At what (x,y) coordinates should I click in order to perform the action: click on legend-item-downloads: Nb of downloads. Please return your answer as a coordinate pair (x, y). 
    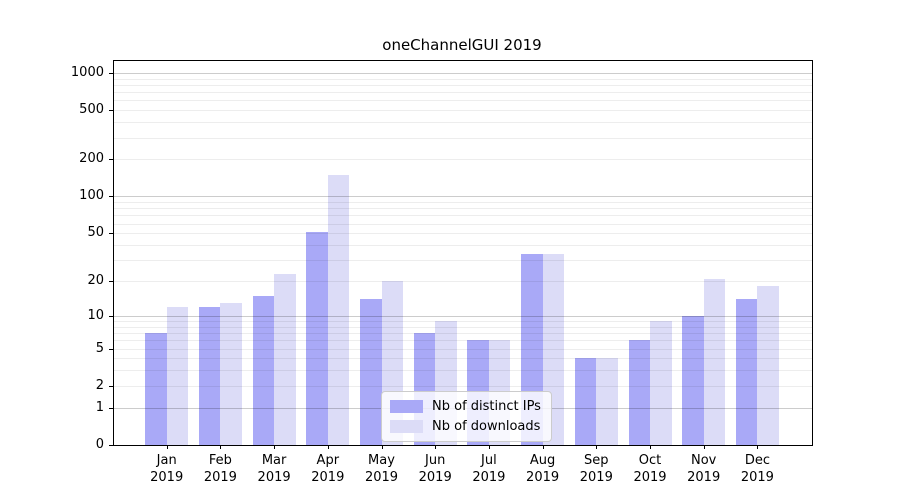
    Looking at the image, I should click on (465, 426).